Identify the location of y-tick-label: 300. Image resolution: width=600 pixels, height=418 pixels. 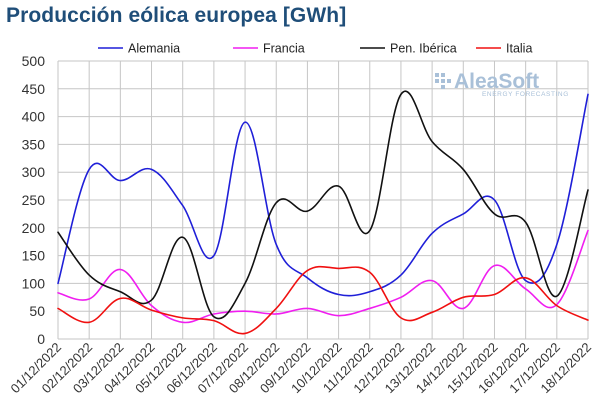
(34, 172).